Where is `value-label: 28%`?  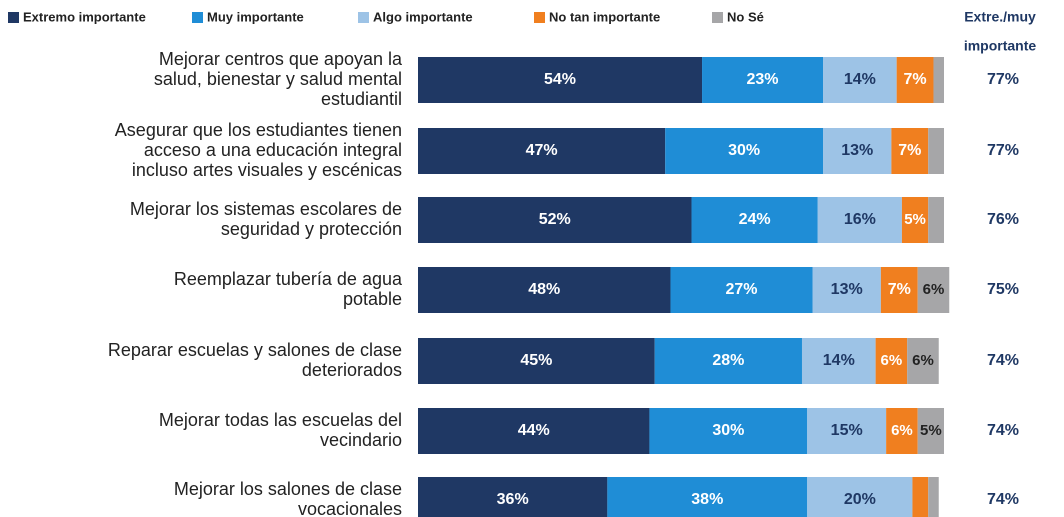
value-label: 28% is located at coordinates (728, 360).